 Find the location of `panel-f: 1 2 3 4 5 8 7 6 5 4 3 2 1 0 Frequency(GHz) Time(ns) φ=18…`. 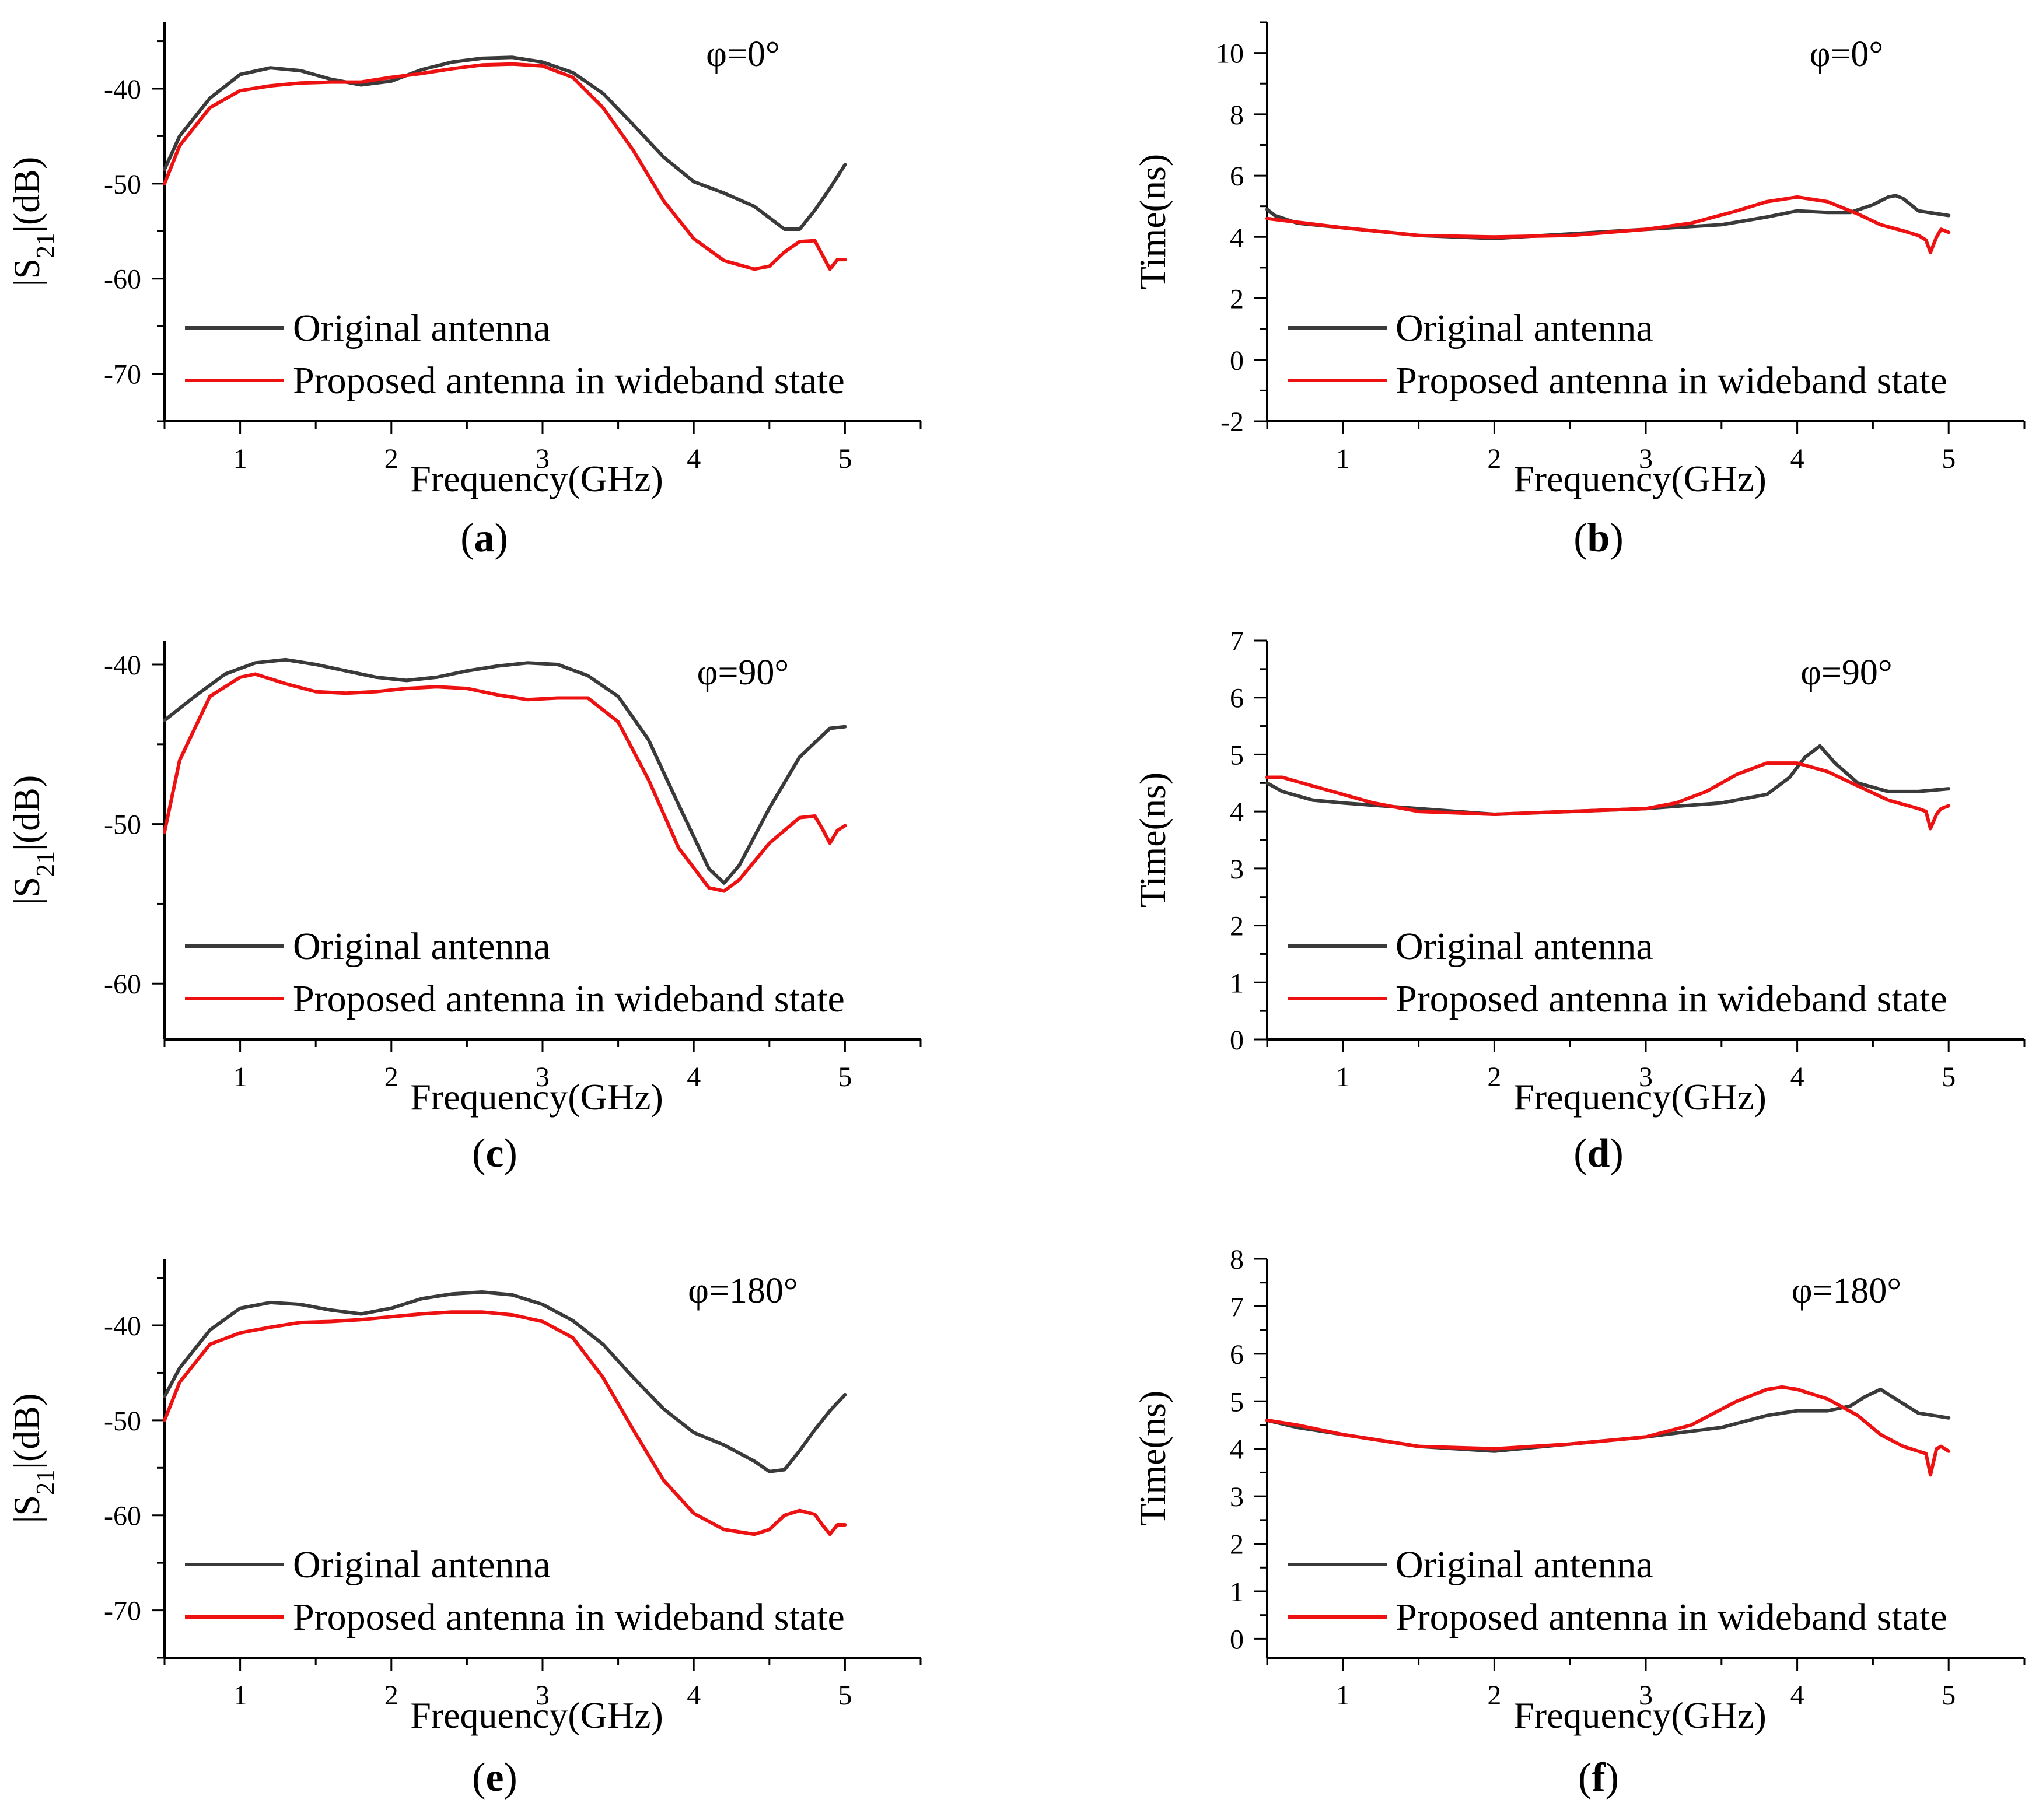

panel-f: 1 2 3 4 5 8 7 6 5 4 3 2 1 0 Frequency(GHz) Time(ns) φ=18… is located at coordinates (1579, 1522).